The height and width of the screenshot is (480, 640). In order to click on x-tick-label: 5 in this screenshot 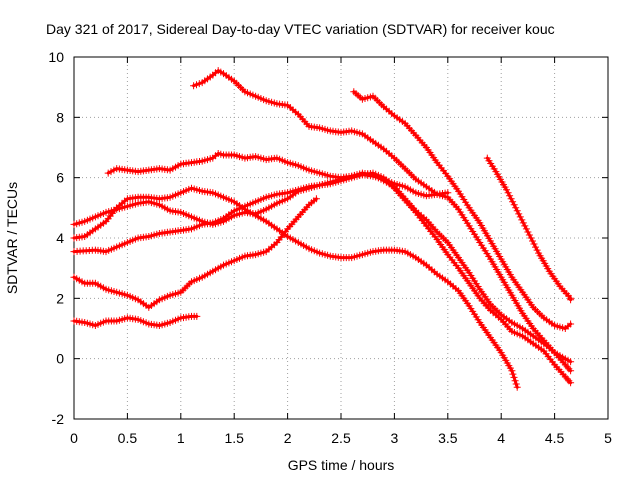, I will do `click(608, 438)`.